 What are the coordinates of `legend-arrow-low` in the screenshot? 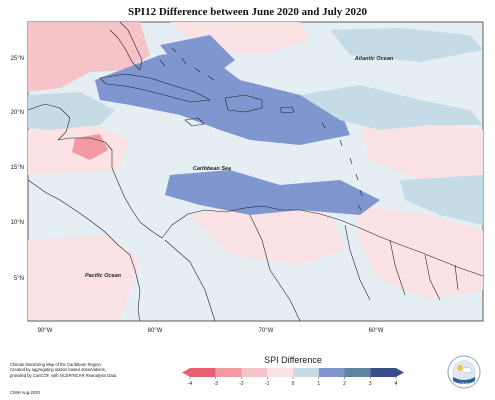 It's located at (186, 372).